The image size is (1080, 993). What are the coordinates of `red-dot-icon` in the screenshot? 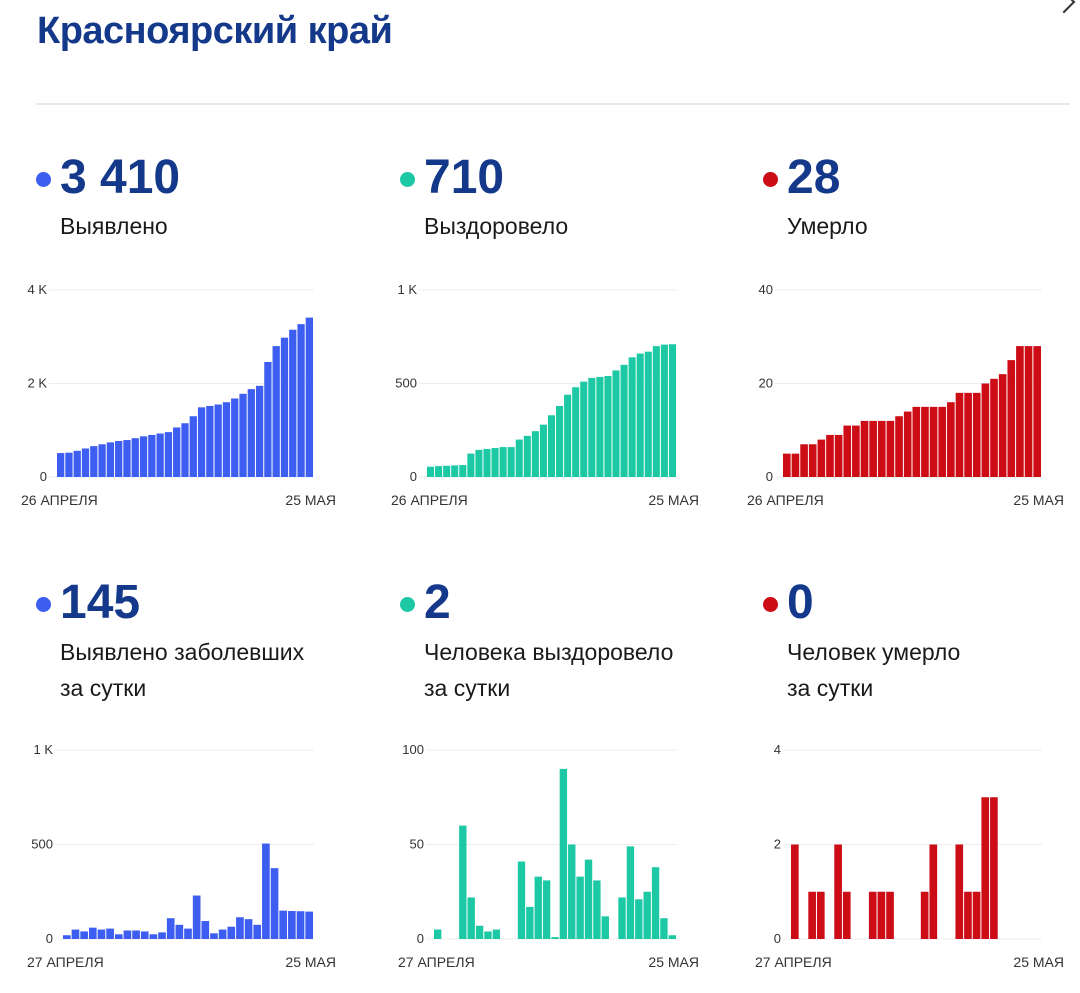 It's located at (770, 179).